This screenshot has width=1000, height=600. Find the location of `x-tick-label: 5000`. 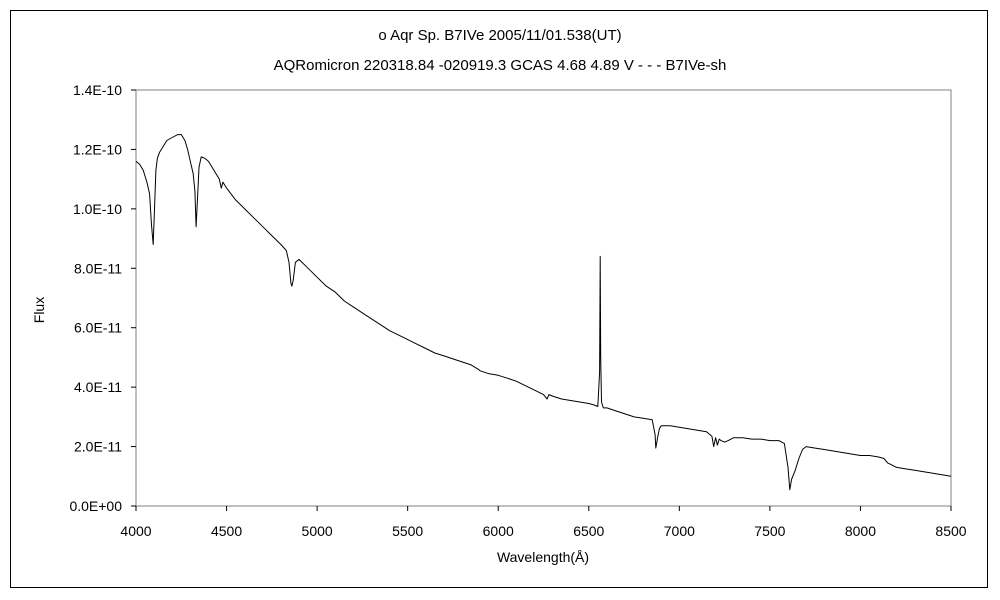

x-tick-label: 5000 is located at coordinates (317, 531).